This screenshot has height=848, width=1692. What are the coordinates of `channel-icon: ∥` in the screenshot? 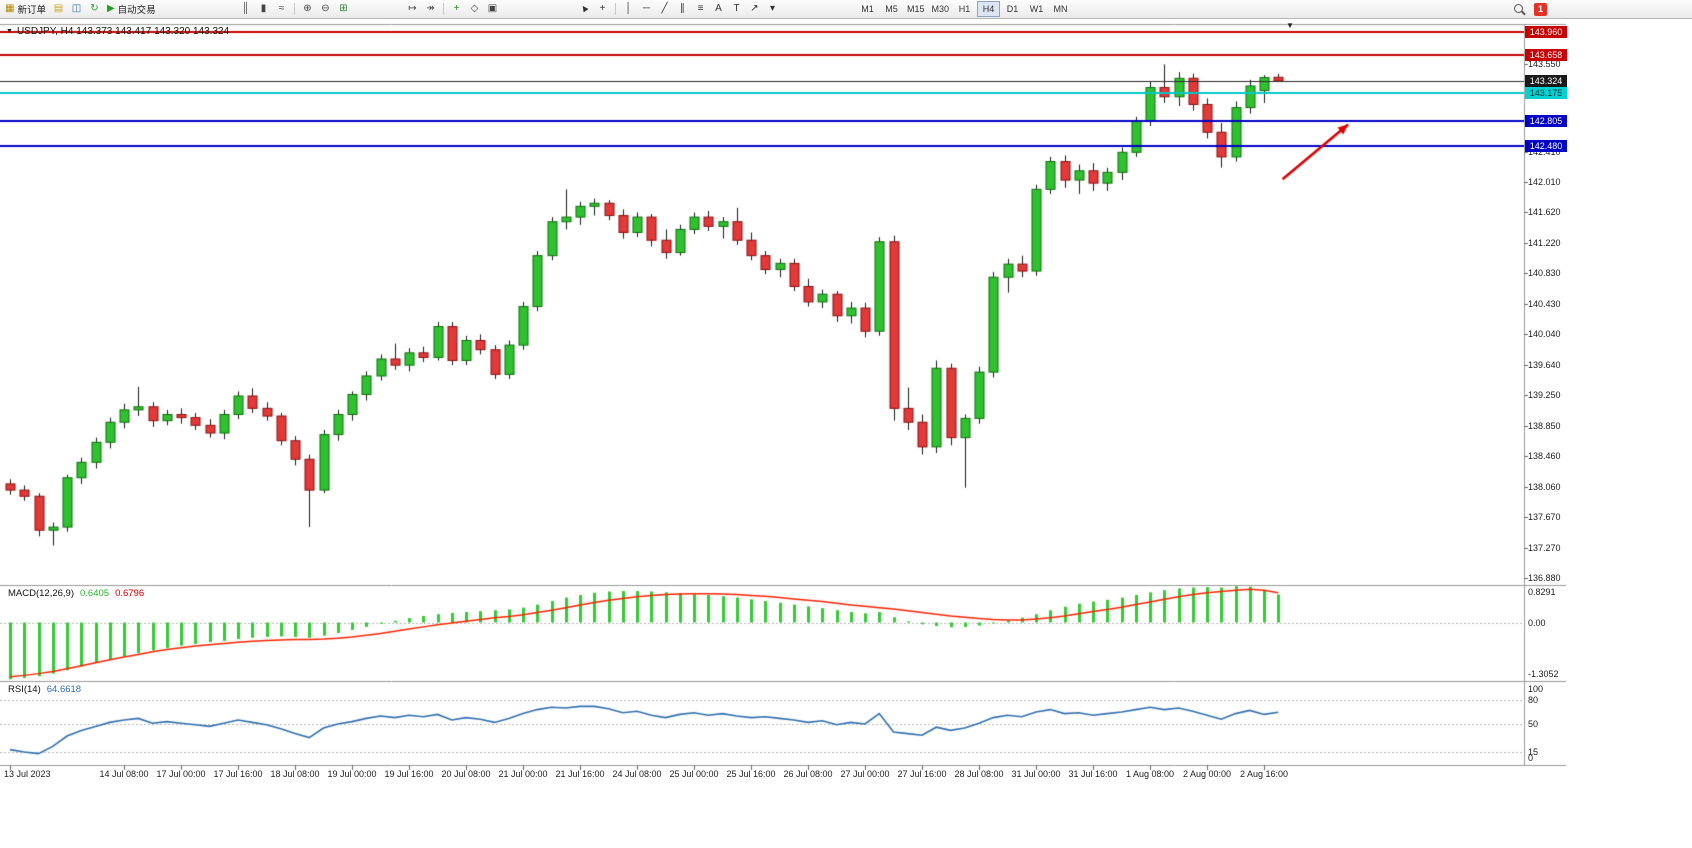 It's located at (682, 8).